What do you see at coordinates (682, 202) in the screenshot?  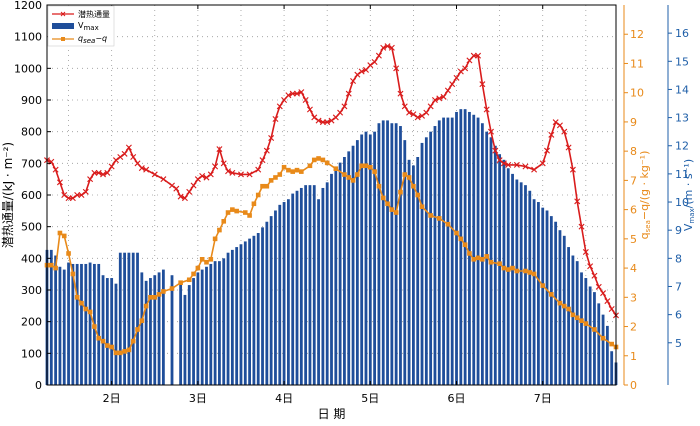 I see `right-axis-tick-label: 10` at bounding box center [682, 202].